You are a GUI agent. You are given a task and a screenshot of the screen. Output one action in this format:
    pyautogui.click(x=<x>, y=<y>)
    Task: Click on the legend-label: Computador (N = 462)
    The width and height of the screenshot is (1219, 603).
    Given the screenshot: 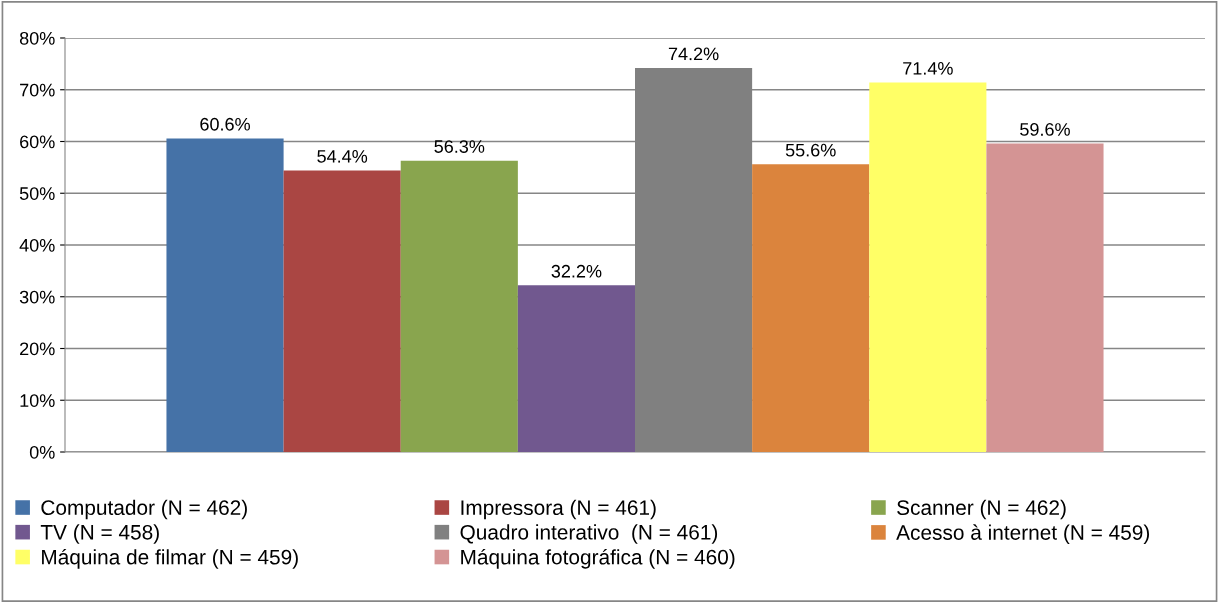 What is the action you would take?
    pyautogui.click(x=144, y=509)
    